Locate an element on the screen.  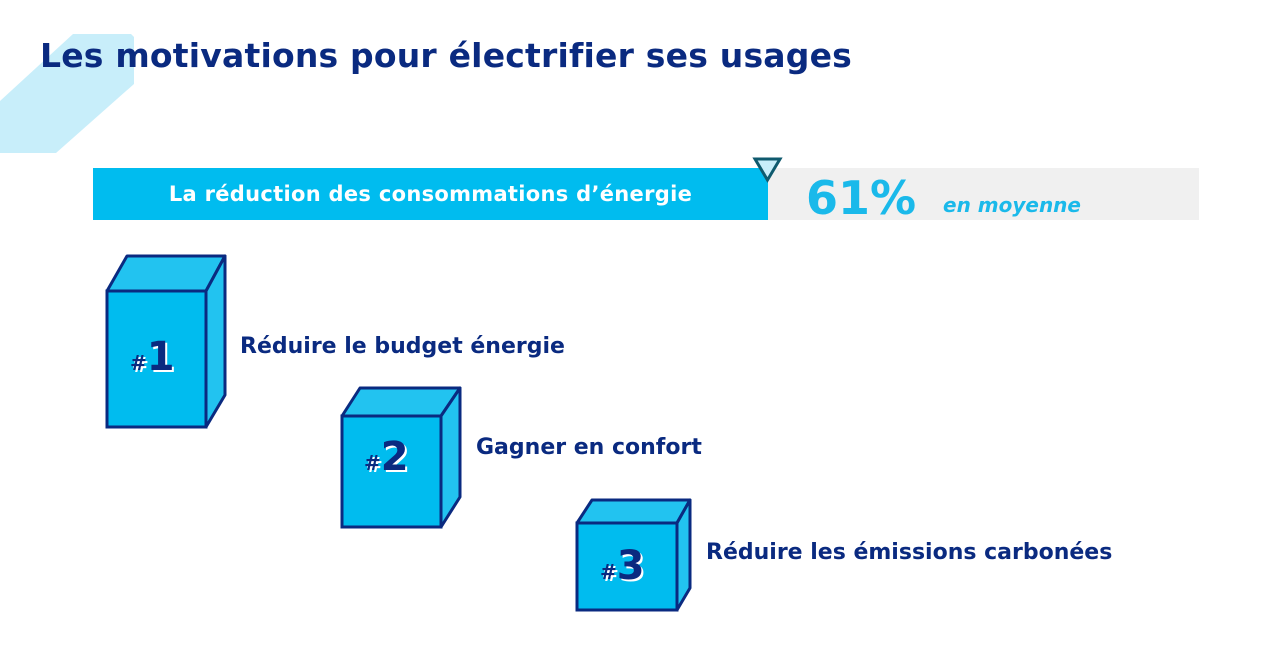
rank-number-1: #1 is located at coordinates (152, 357).